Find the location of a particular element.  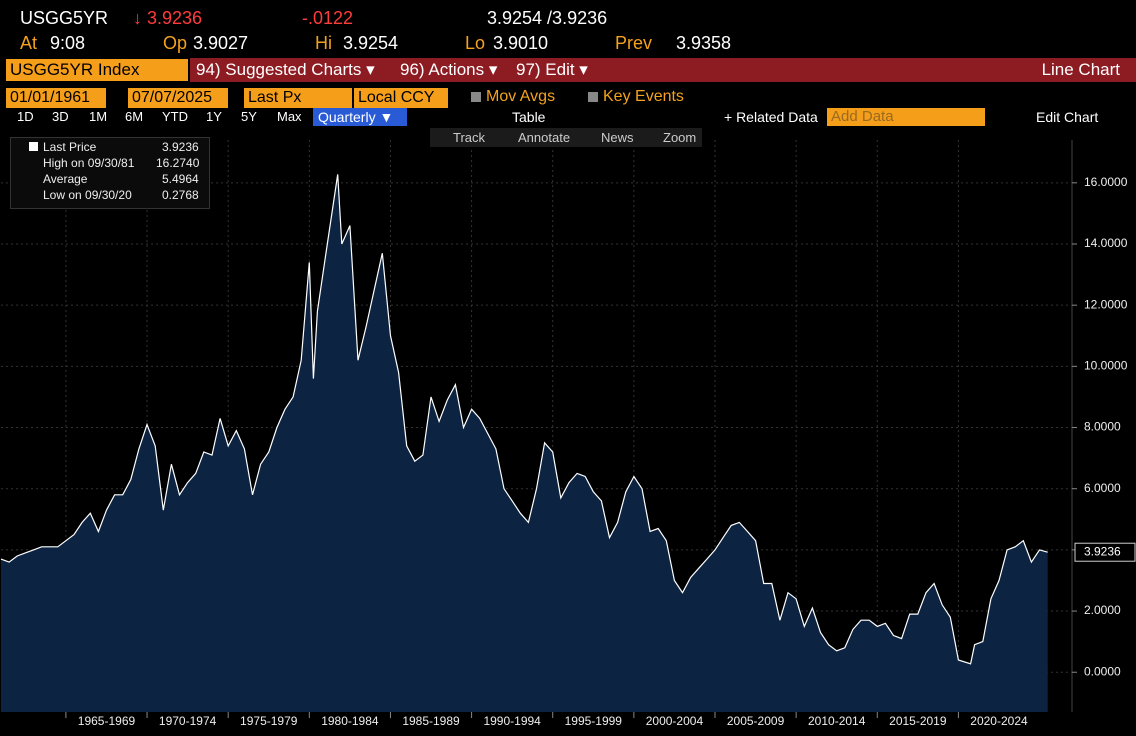

legend-value: 16.2740 is located at coordinates (178, 163).